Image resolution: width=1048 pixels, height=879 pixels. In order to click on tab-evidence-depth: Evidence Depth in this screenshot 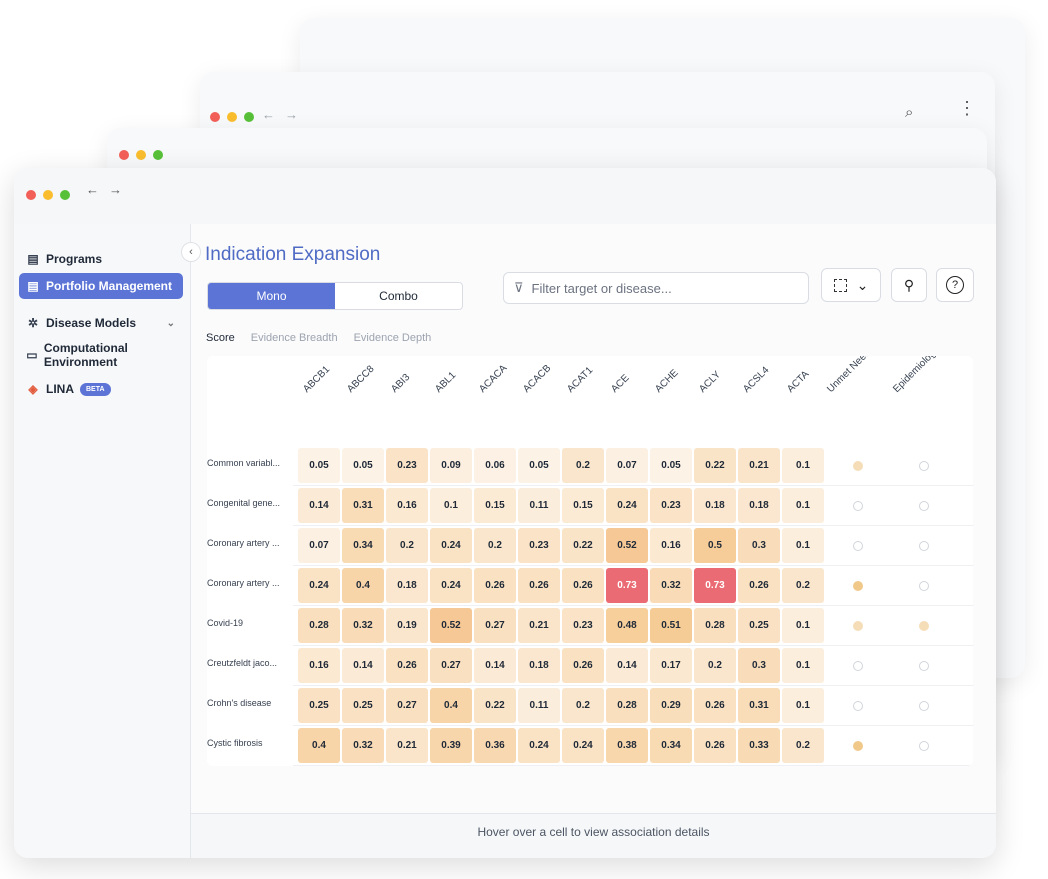, I will do `click(392, 338)`.